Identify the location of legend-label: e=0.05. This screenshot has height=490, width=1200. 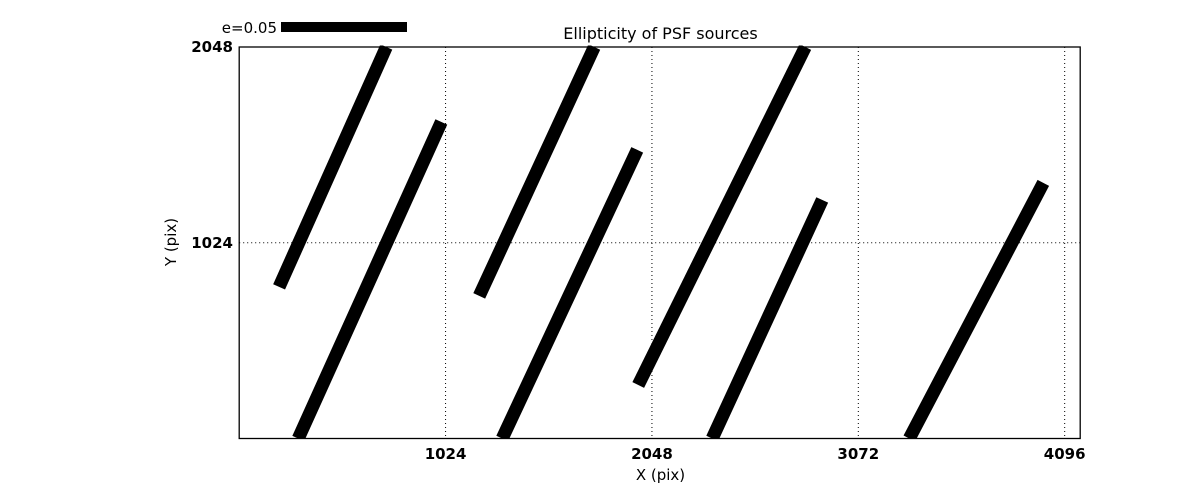
(249, 28).